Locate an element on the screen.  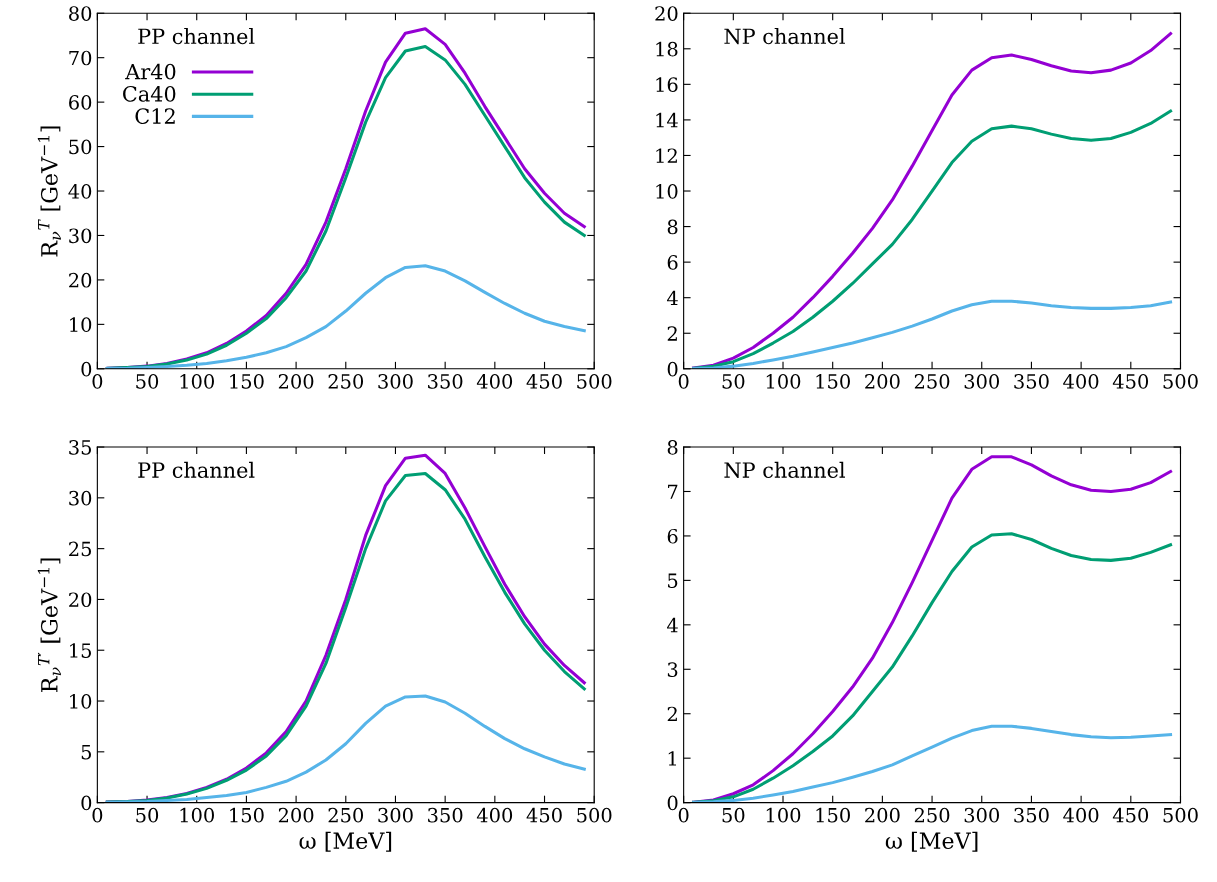
legend-label: C12 is located at coordinates (155, 116).